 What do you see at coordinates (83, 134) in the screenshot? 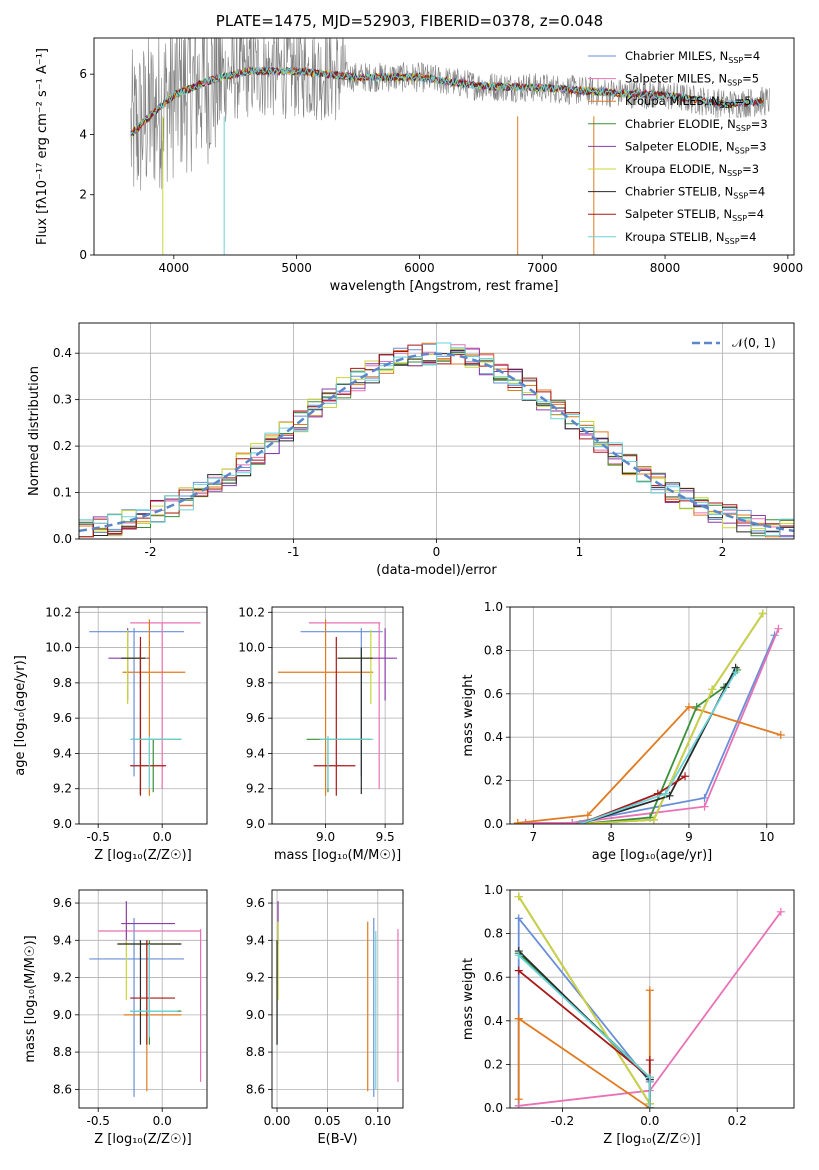
I see `y-tick-label: 4` at bounding box center [83, 134].